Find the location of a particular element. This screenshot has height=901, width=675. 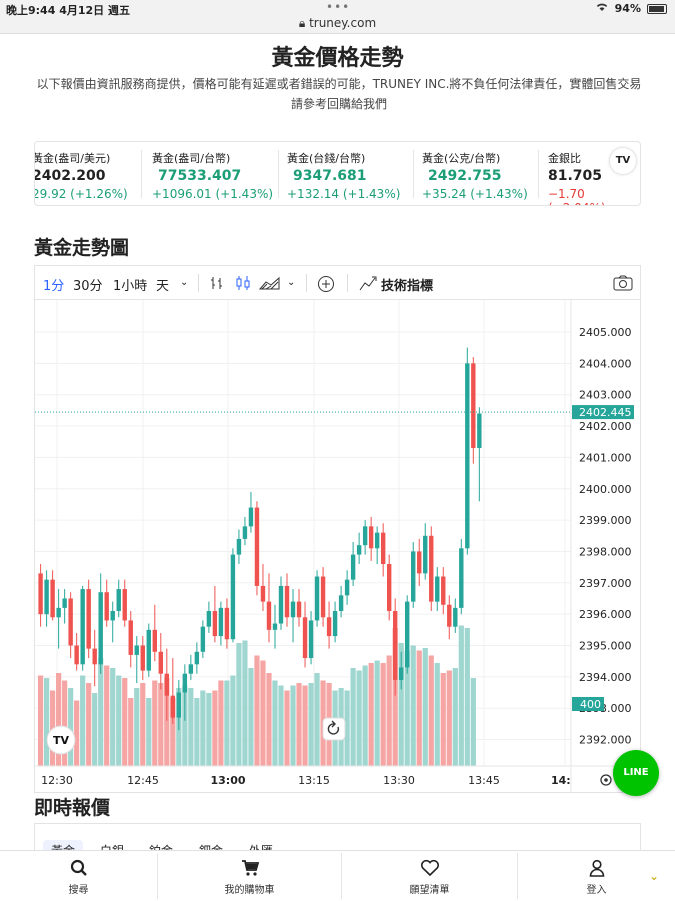

camera-snapshot-icon is located at coordinates (623, 285).